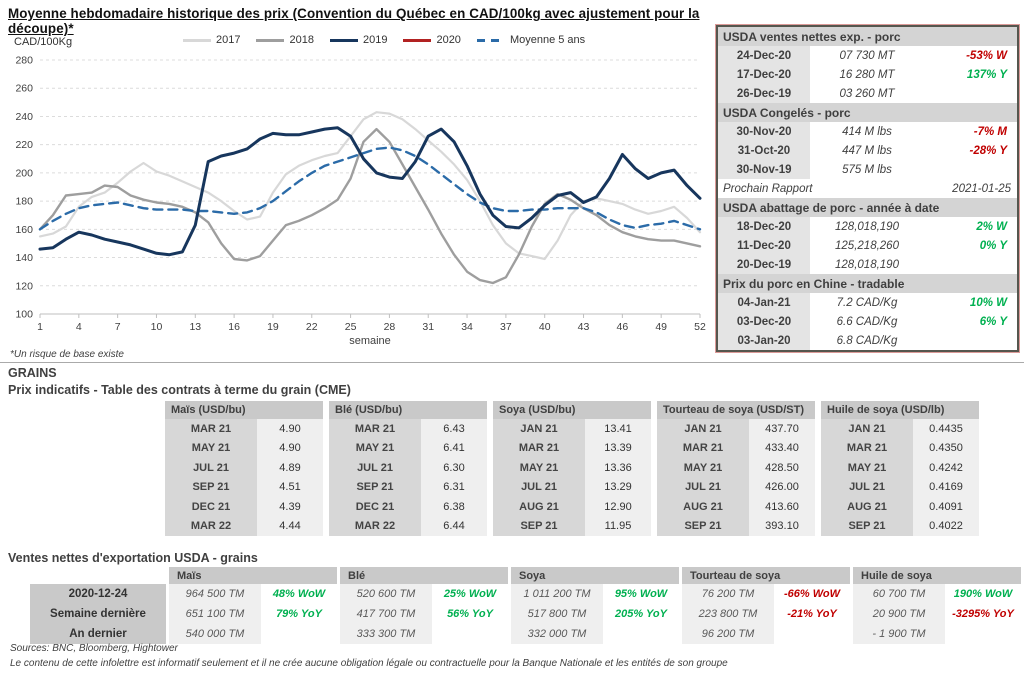 The width and height of the screenshot is (1024, 675). Describe the element at coordinates (99, 614) in the screenshot. I see `exports-row-label: Semaine dernière` at that location.